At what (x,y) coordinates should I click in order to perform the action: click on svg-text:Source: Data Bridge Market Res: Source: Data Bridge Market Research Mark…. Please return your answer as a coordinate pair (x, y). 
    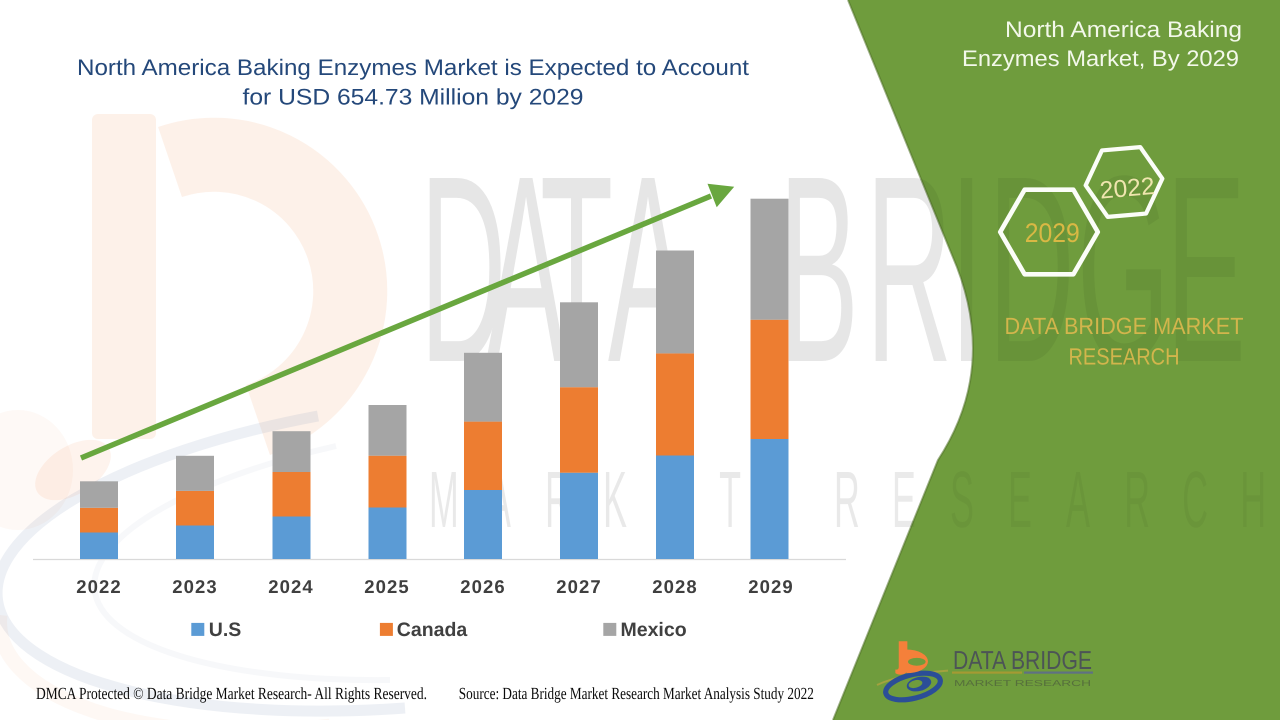
    Looking at the image, I should click on (636, 693).